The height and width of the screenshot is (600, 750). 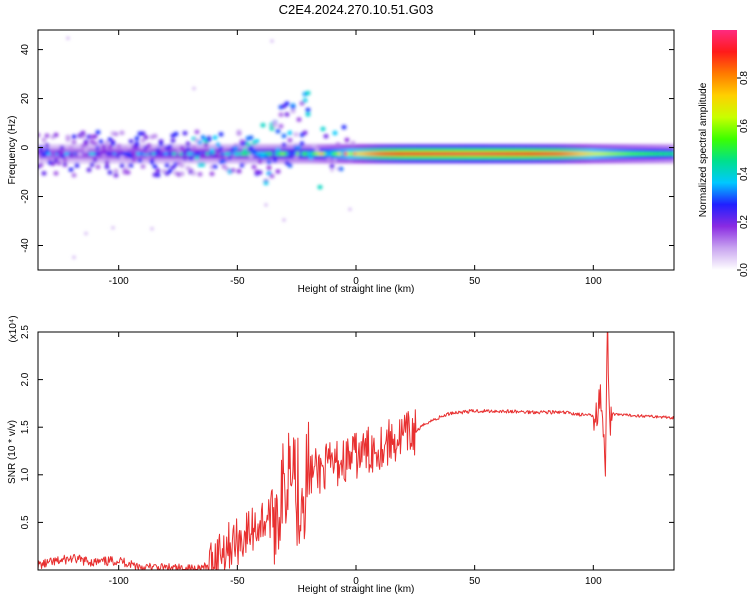 I want to click on heatmap-speck, so click(x=284, y=220).